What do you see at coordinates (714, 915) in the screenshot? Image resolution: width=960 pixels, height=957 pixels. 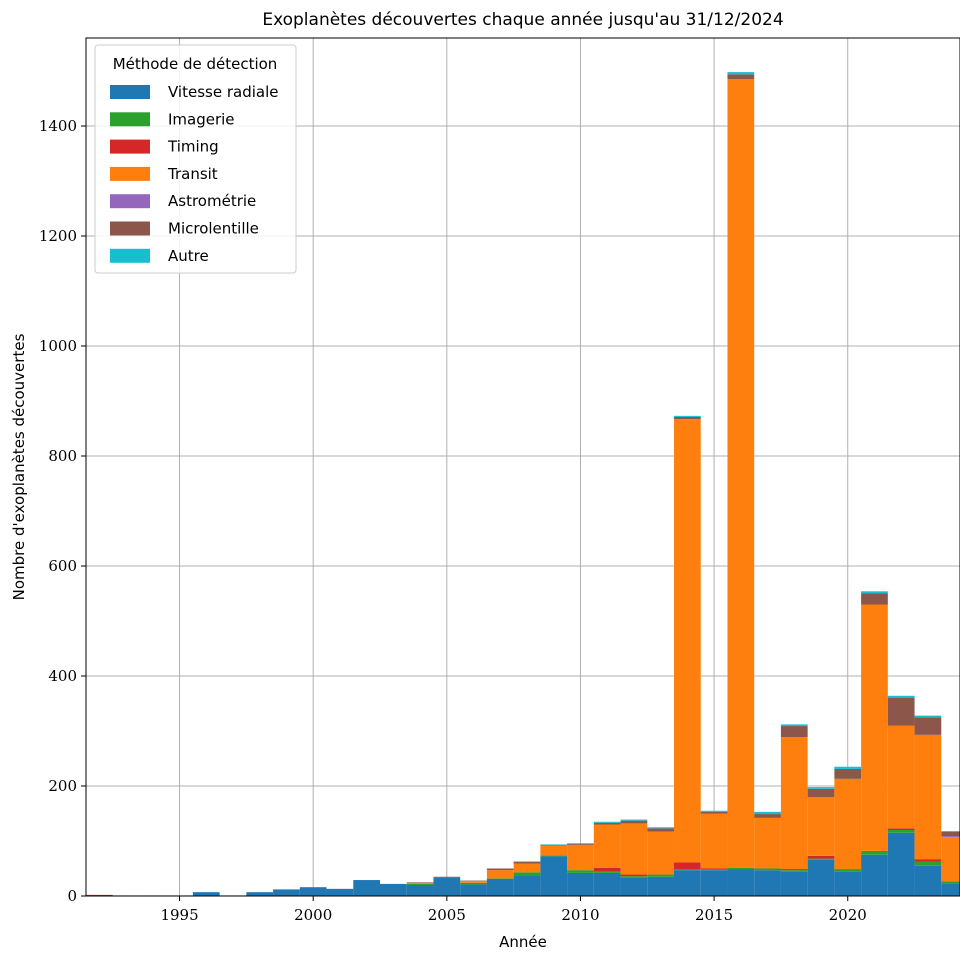 I see `x-tick-label: 2015` at bounding box center [714, 915].